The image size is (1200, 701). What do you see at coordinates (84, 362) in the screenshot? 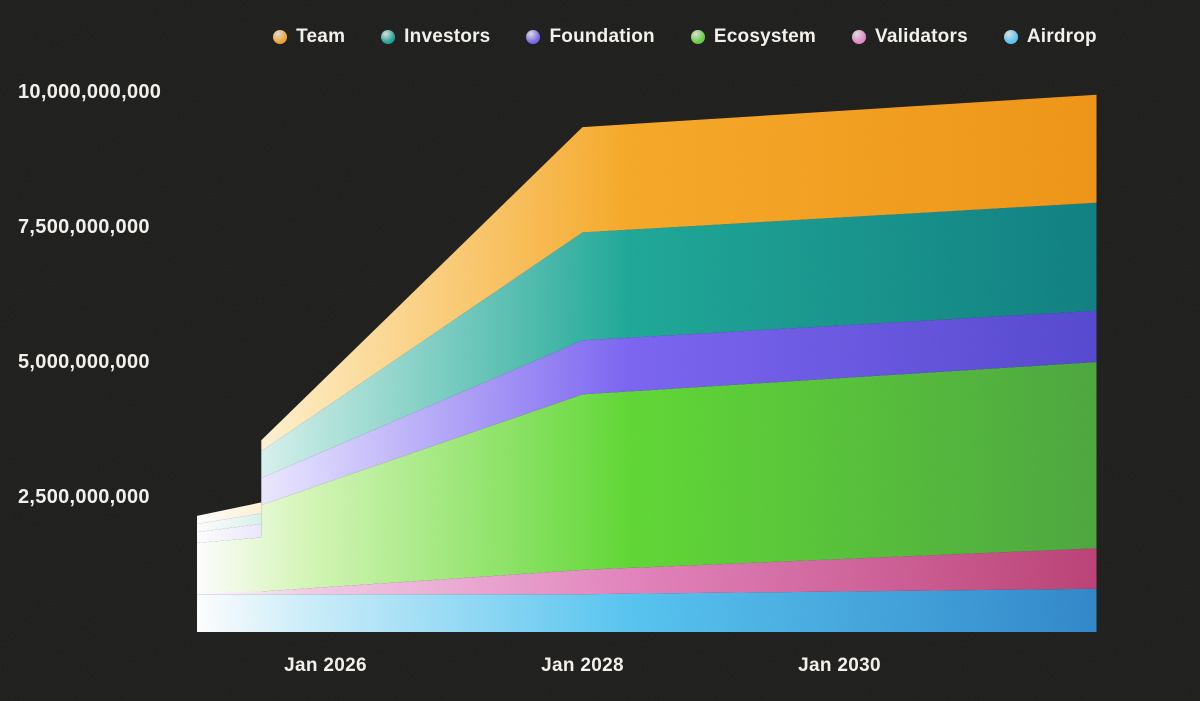
I see `y-axis-label: 5,000,000,000` at bounding box center [84, 362].